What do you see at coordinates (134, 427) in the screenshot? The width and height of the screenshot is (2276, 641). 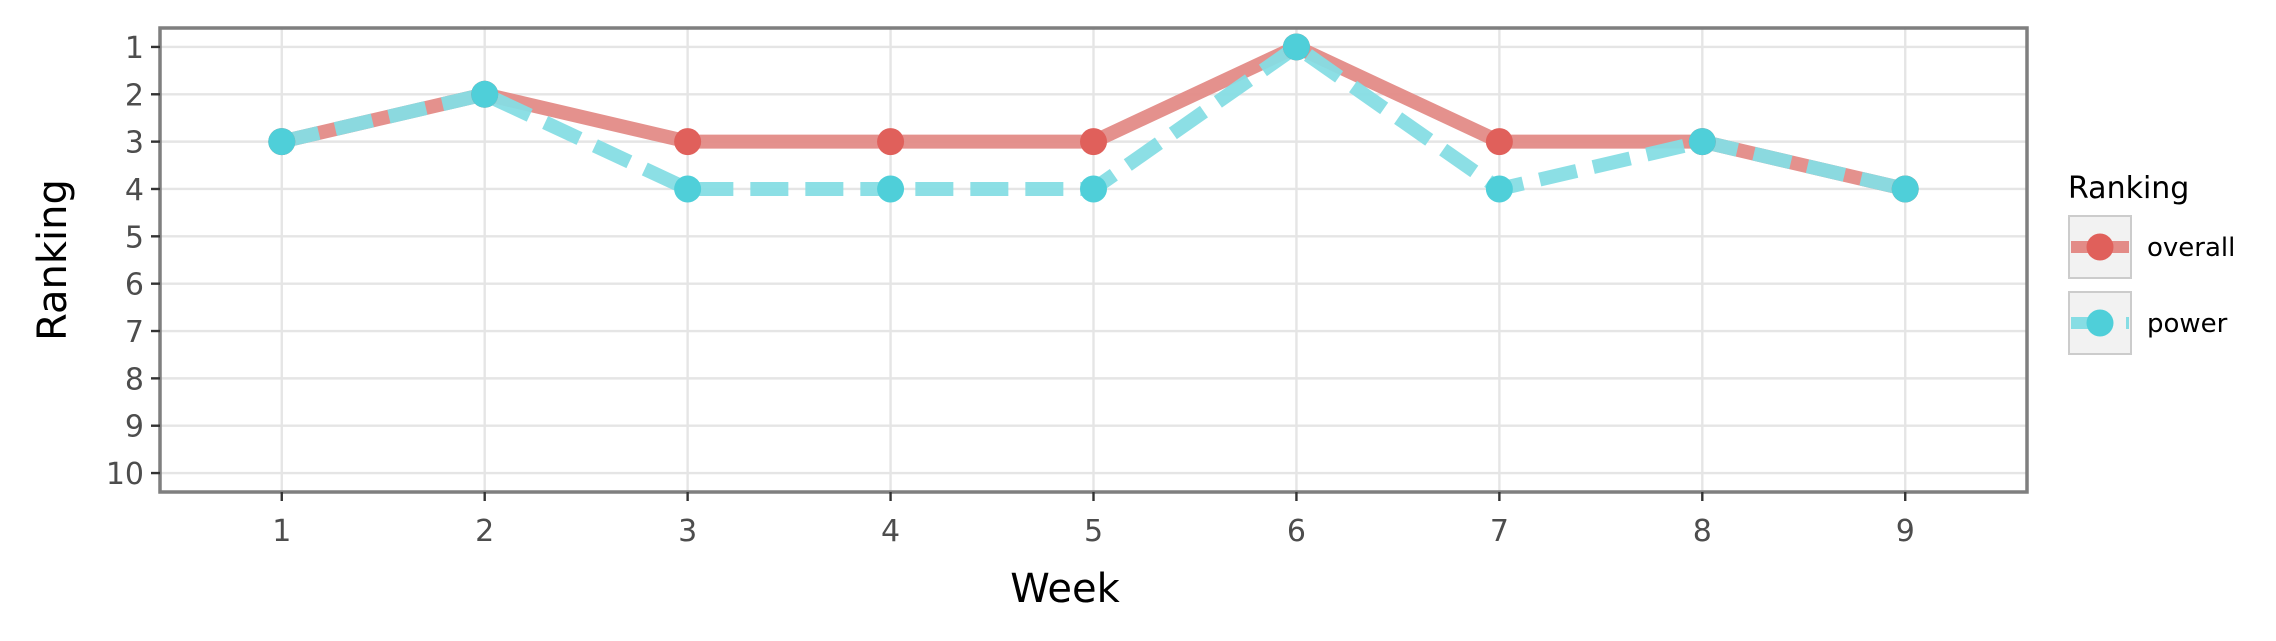 I see `y-tick-label: 9` at bounding box center [134, 427].